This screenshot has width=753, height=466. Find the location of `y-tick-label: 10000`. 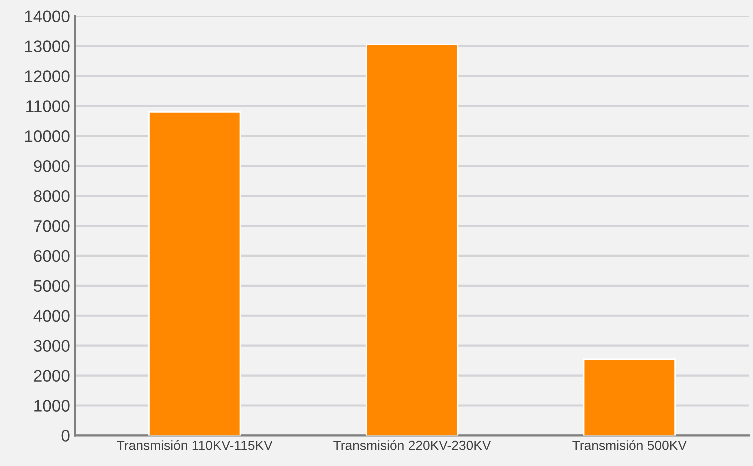

y-tick-label: 10000 is located at coordinates (47, 136).